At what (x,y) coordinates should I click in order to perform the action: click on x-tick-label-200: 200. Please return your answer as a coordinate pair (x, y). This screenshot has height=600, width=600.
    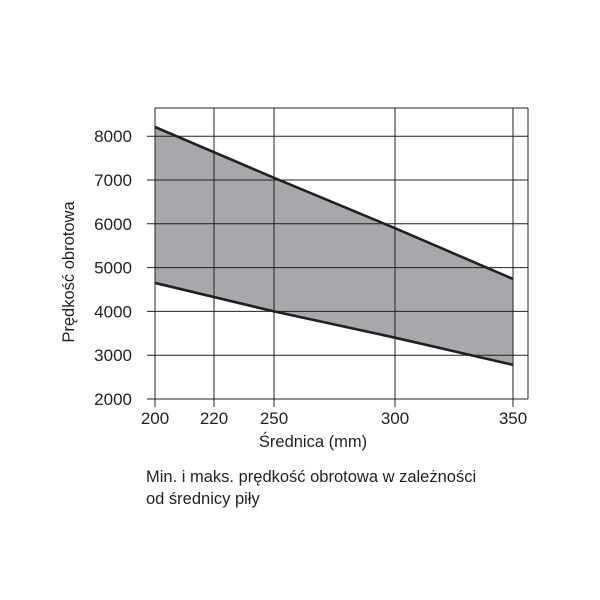
    Looking at the image, I should click on (155, 418).